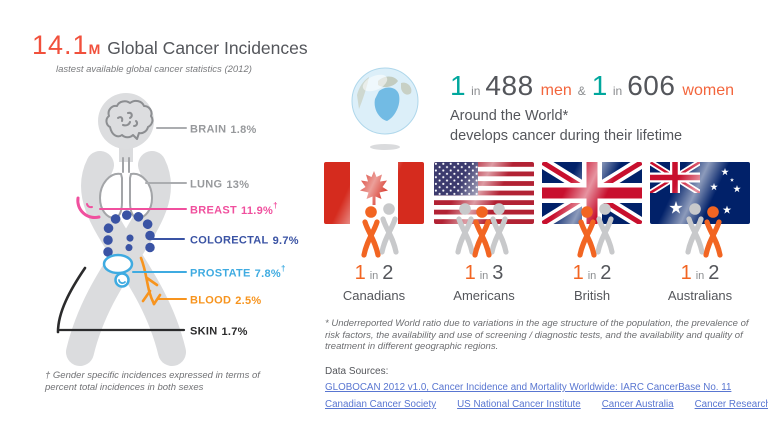 The width and height of the screenshot is (768, 428). I want to click on globe-icon, so click(385, 108).